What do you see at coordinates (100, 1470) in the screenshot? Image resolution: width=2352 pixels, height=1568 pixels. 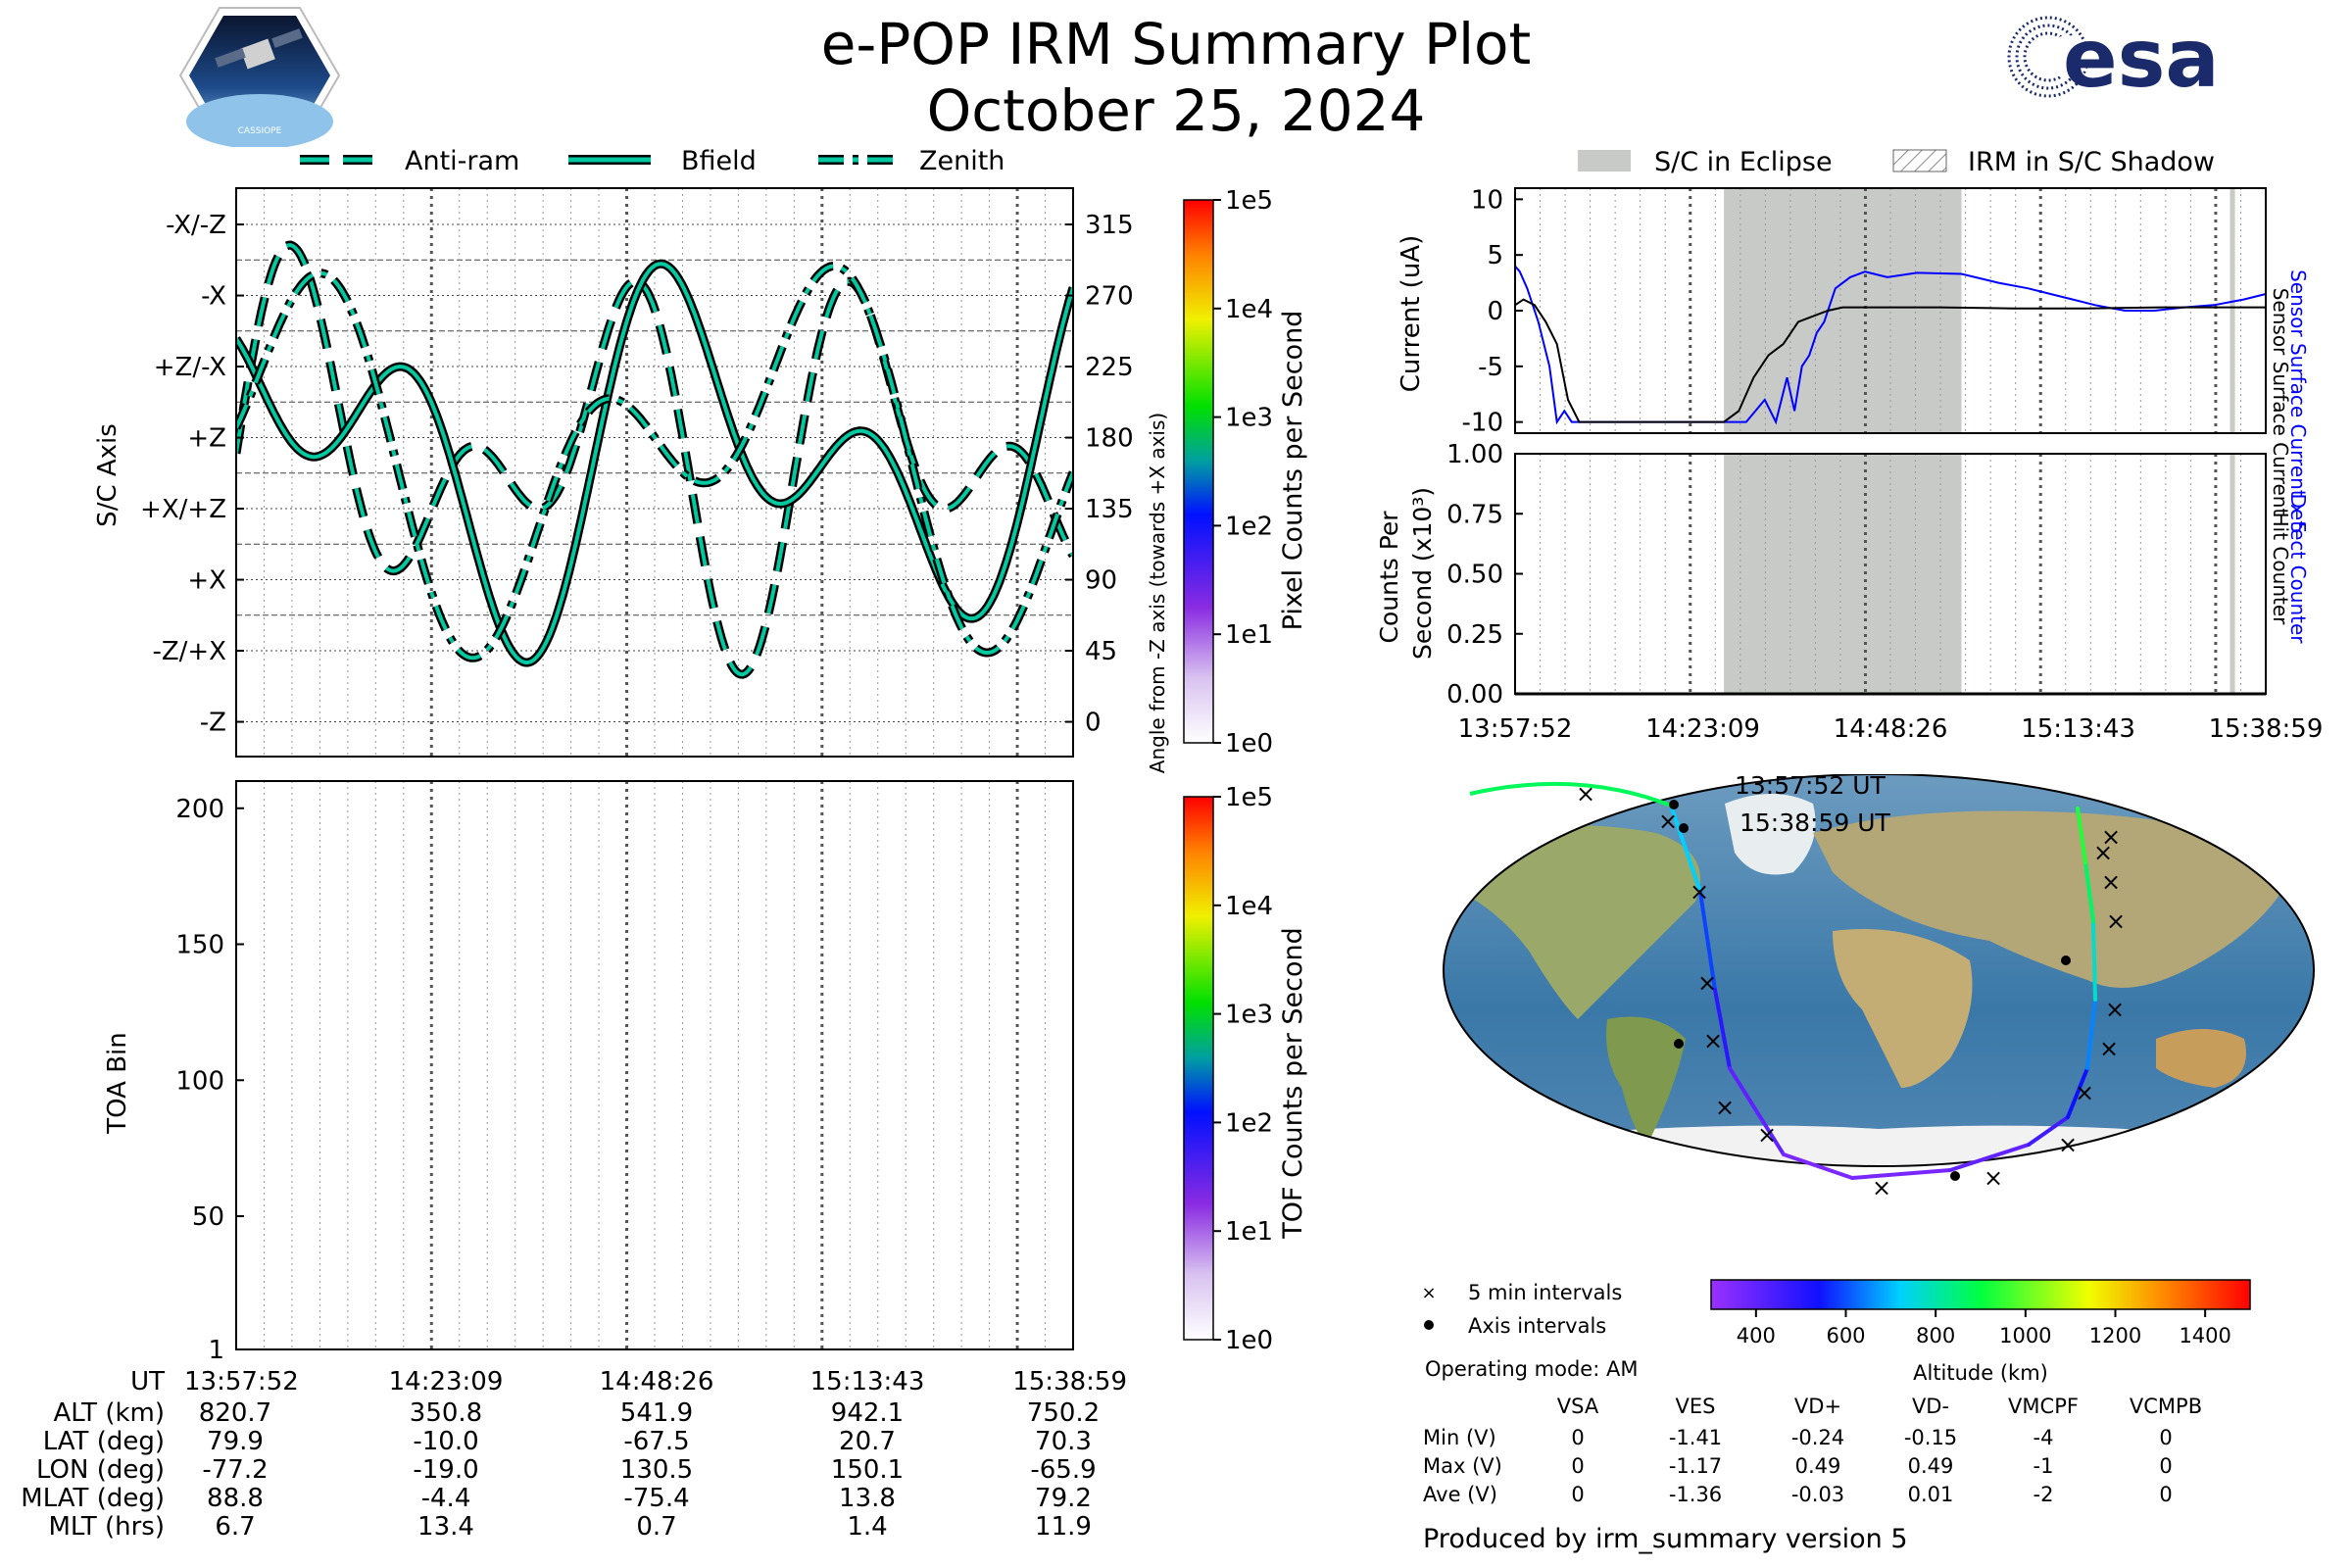 I see `ephemeris-row-label: LON (deg)` at bounding box center [100, 1470].